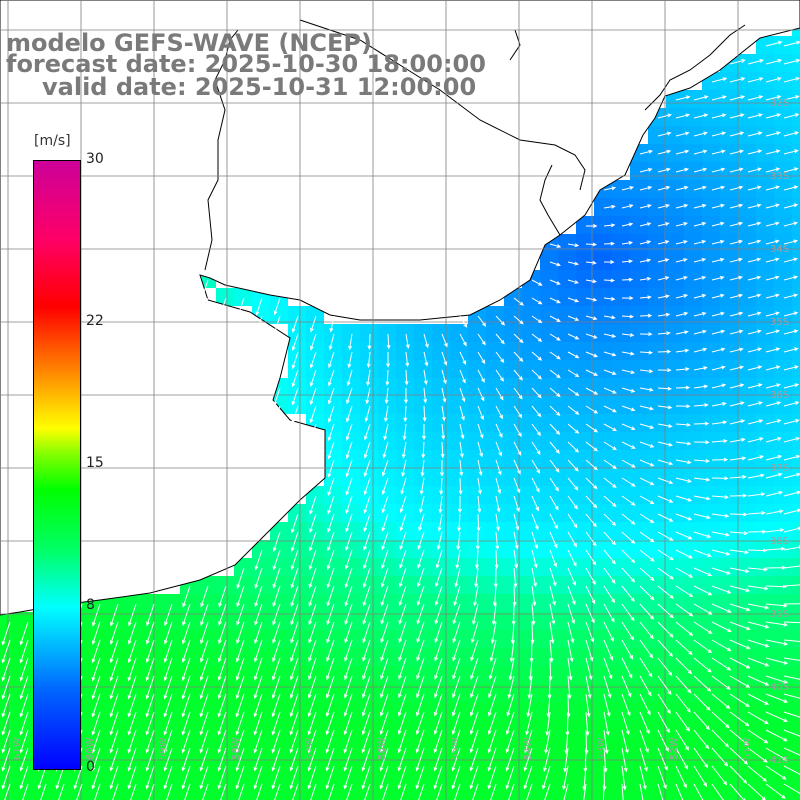  What do you see at coordinates (601, 748) in the screenshot?
I see `longitude-label: 53W` at bounding box center [601, 748].